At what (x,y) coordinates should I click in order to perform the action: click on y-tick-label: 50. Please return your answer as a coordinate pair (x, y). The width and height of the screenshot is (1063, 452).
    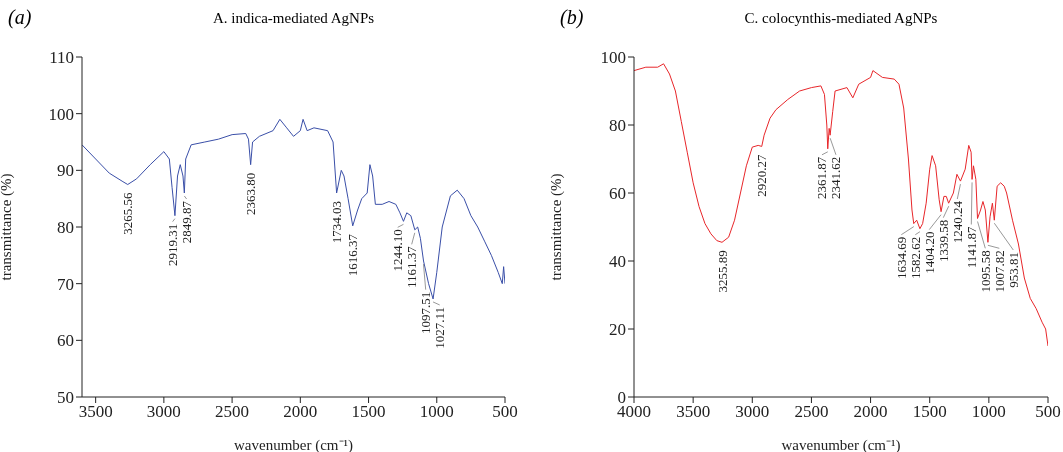
    Looking at the image, I should click on (65, 398).